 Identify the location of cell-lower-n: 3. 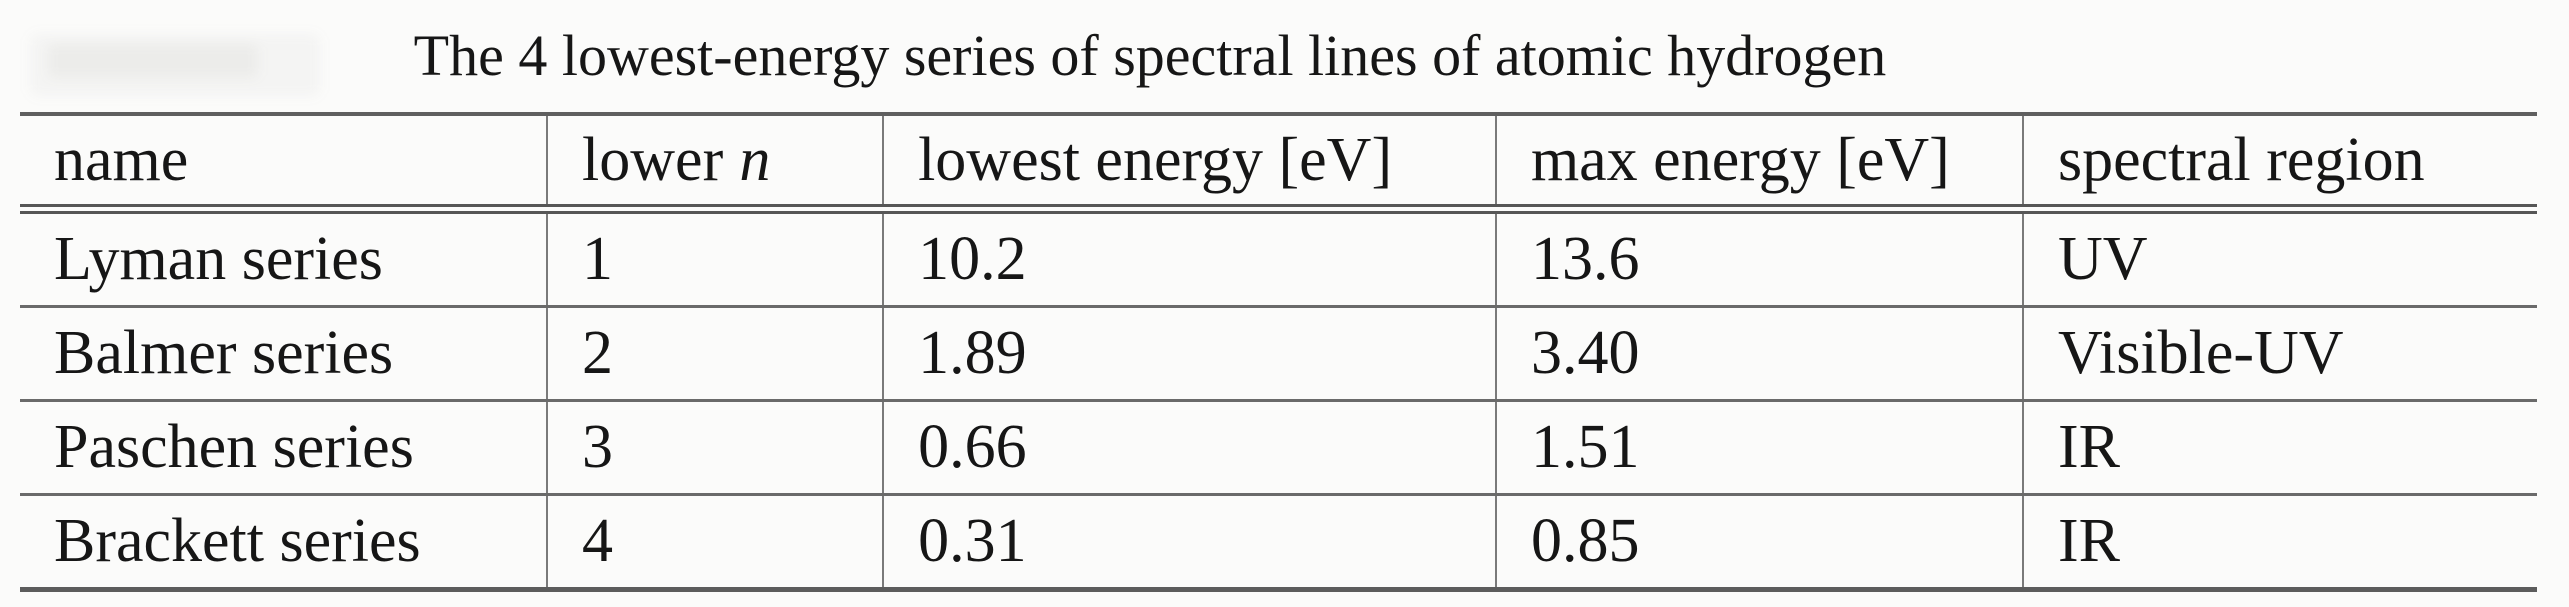
(716, 448).